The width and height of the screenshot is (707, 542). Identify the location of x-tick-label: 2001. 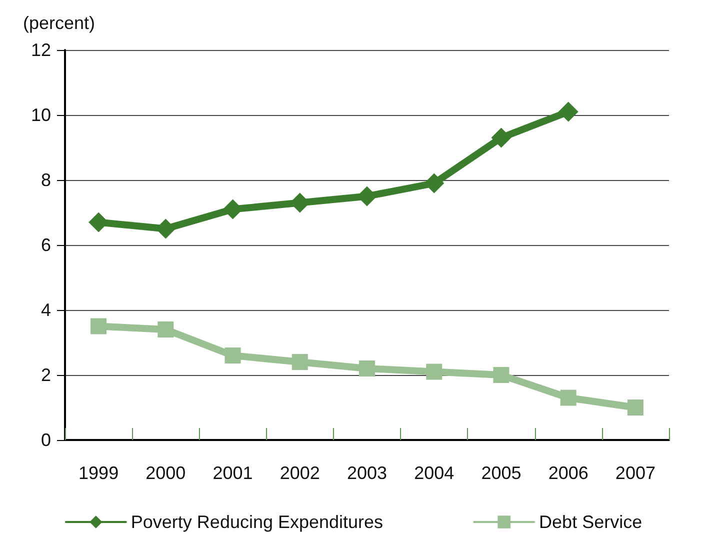
(232, 473).